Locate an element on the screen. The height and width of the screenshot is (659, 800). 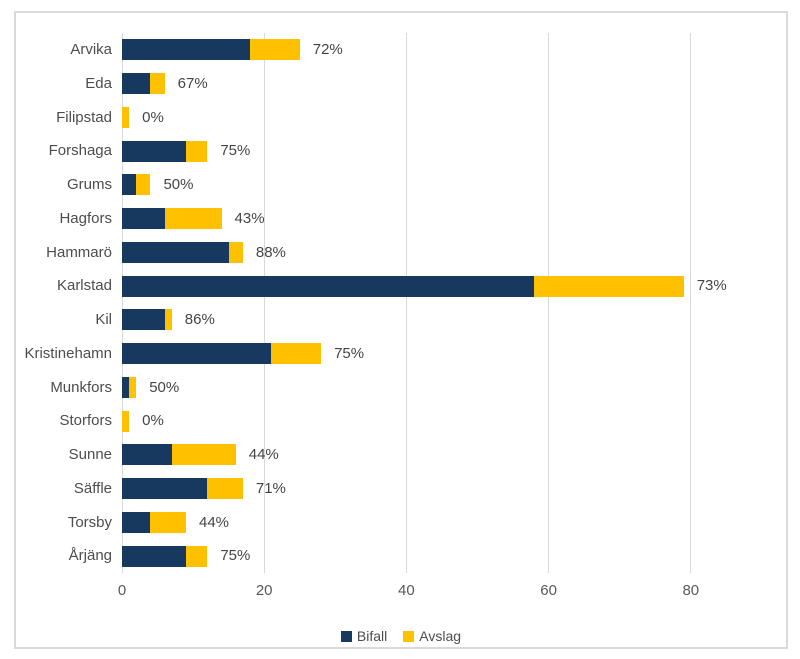
bar-percent-label: 86% is located at coordinates (199, 319).